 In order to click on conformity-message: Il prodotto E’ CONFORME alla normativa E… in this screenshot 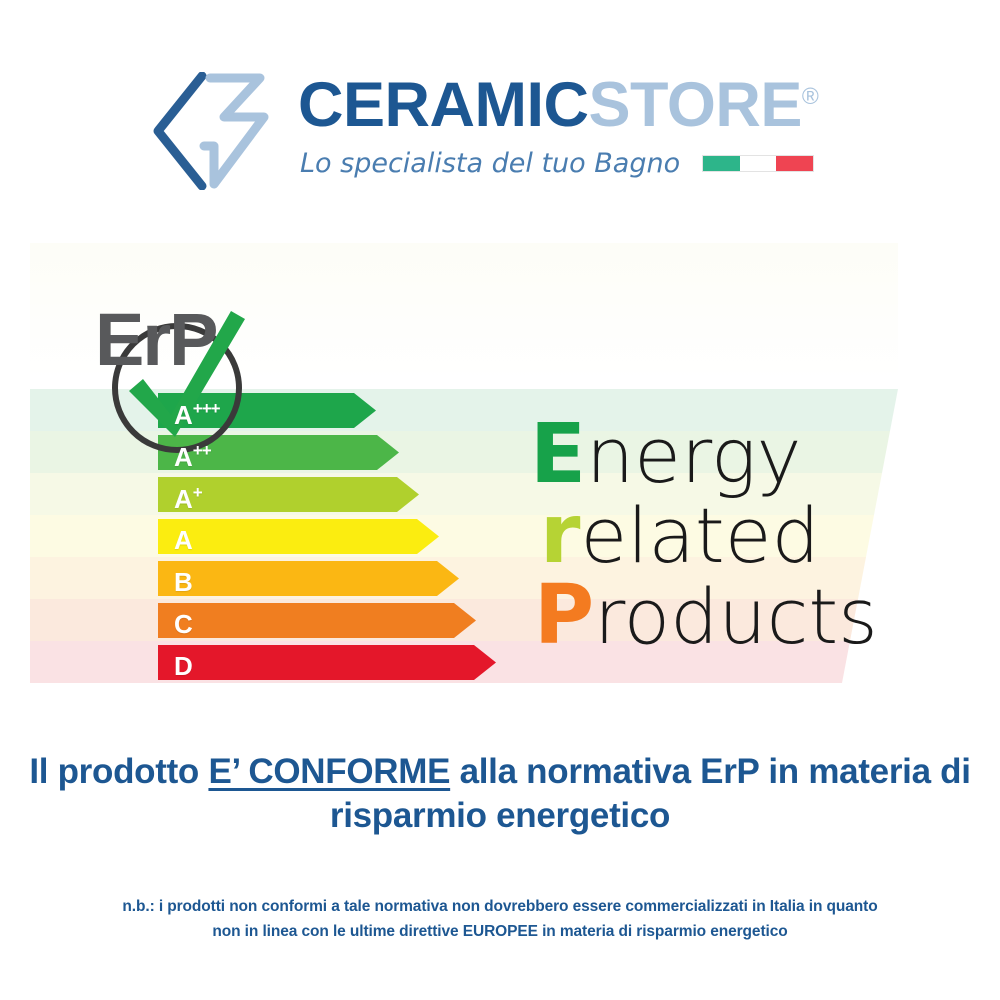, I will do `click(500, 794)`.